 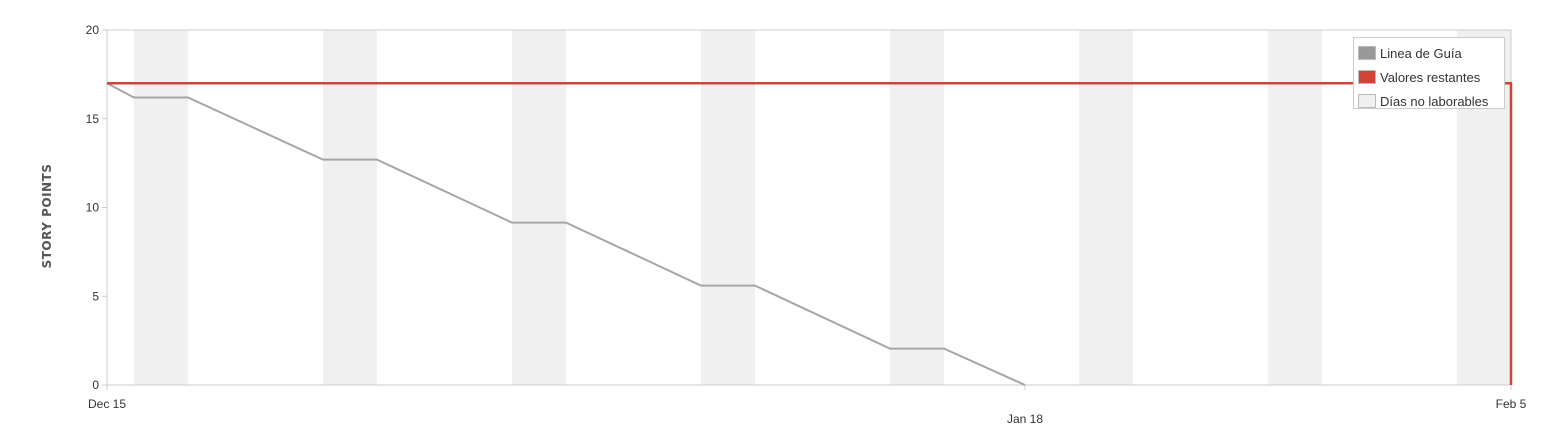 What do you see at coordinates (47, 216) in the screenshot?
I see `y-axis-title: STORY POINTS` at bounding box center [47, 216].